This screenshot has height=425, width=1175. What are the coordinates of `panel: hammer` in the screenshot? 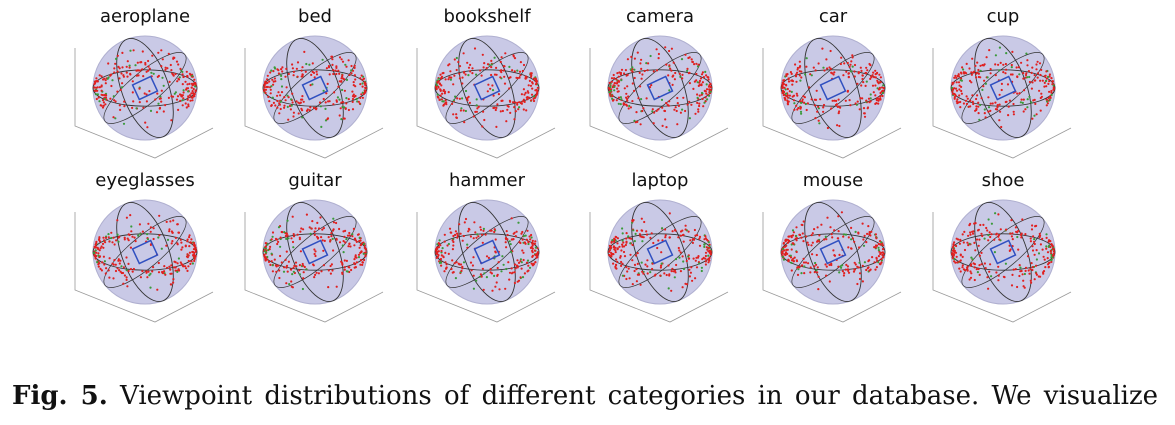 It's located at (486, 246).